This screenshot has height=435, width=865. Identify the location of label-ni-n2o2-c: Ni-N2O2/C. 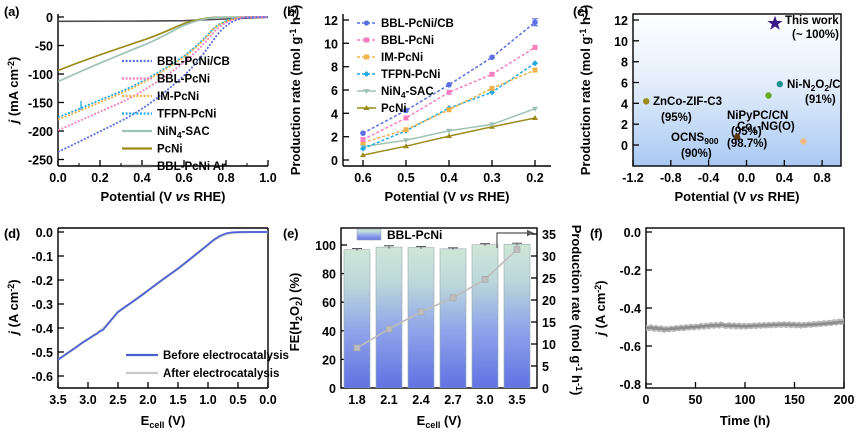
(814, 86).